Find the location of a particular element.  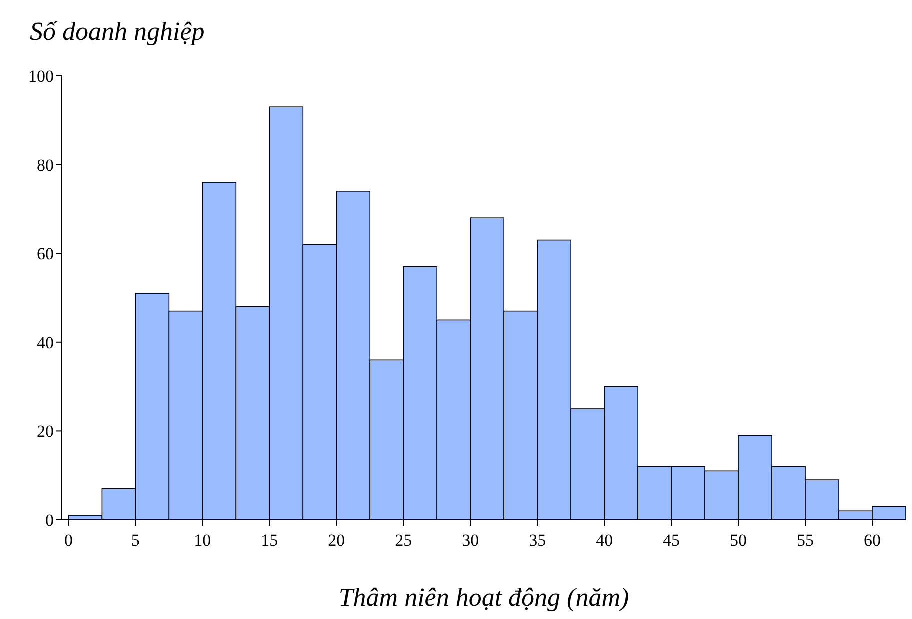

x-tick-label: 50 is located at coordinates (739, 540).